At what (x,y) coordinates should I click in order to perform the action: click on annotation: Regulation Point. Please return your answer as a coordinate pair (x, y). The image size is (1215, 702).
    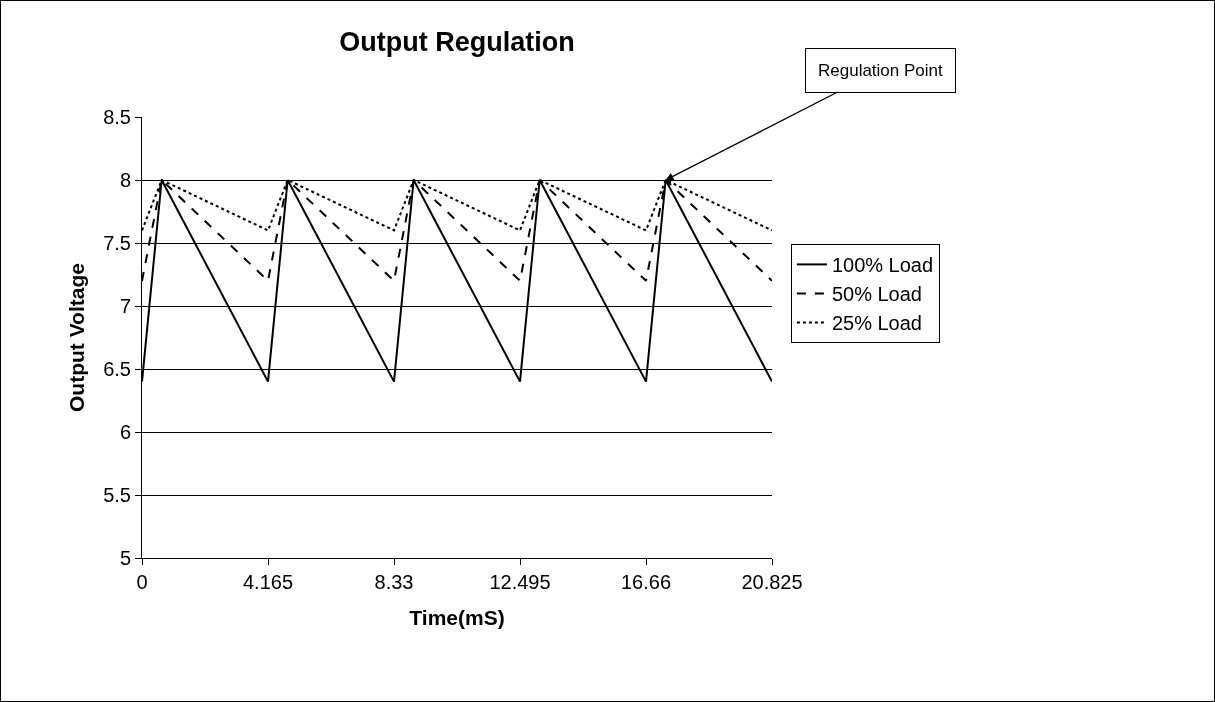
    Looking at the image, I should click on (881, 70).